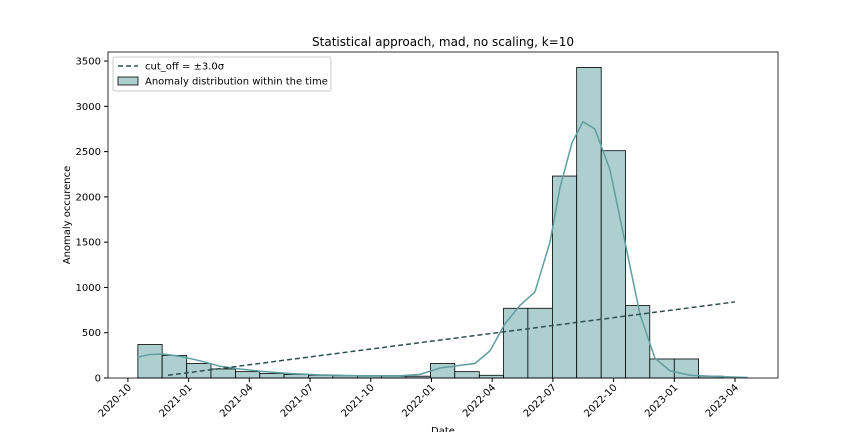 The height and width of the screenshot is (432, 864). Describe the element at coordinates (88, 288) in the screenshot. I see `y-tick-label: 1000` at that location.